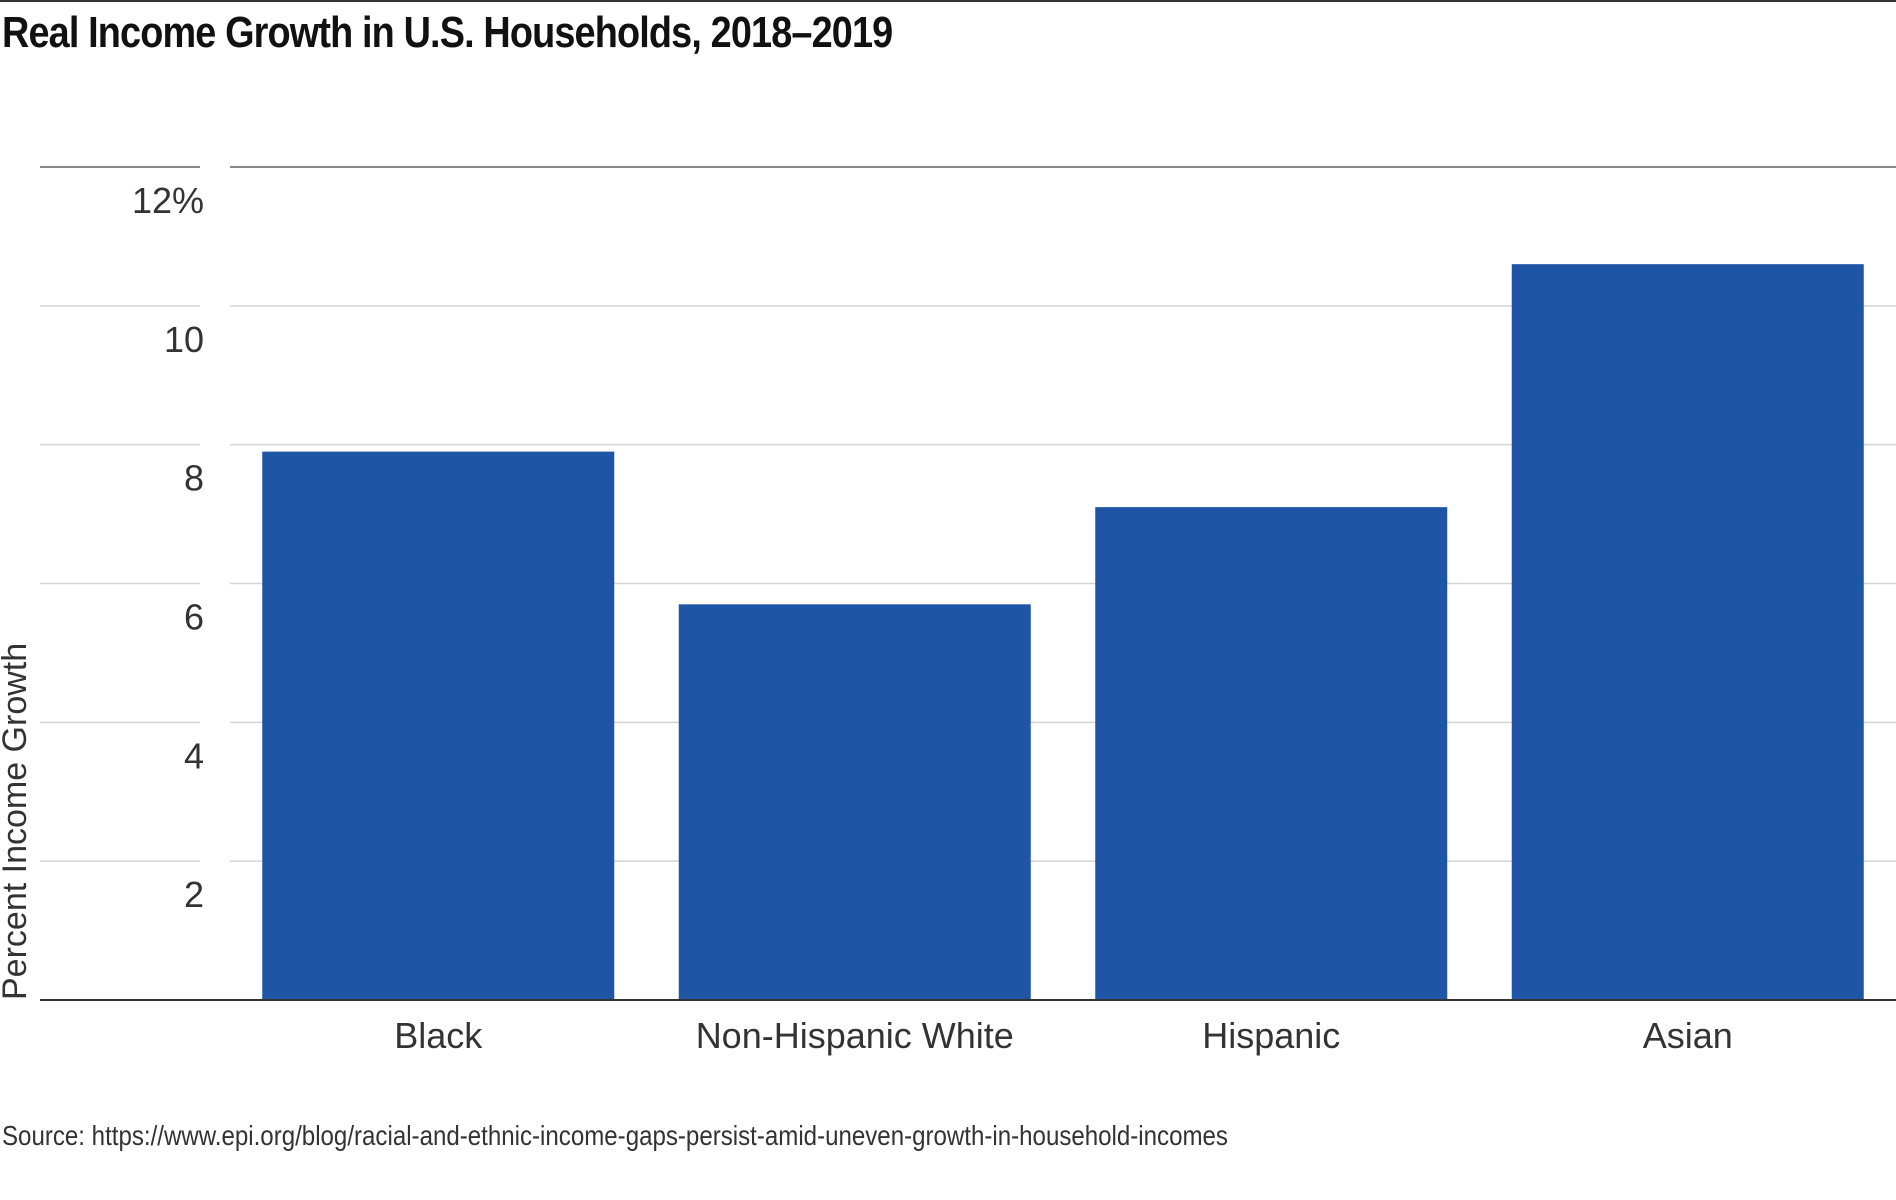 The image size is (1896, 1200). I want to click on y-tick-label: 4, so click(194, 755).